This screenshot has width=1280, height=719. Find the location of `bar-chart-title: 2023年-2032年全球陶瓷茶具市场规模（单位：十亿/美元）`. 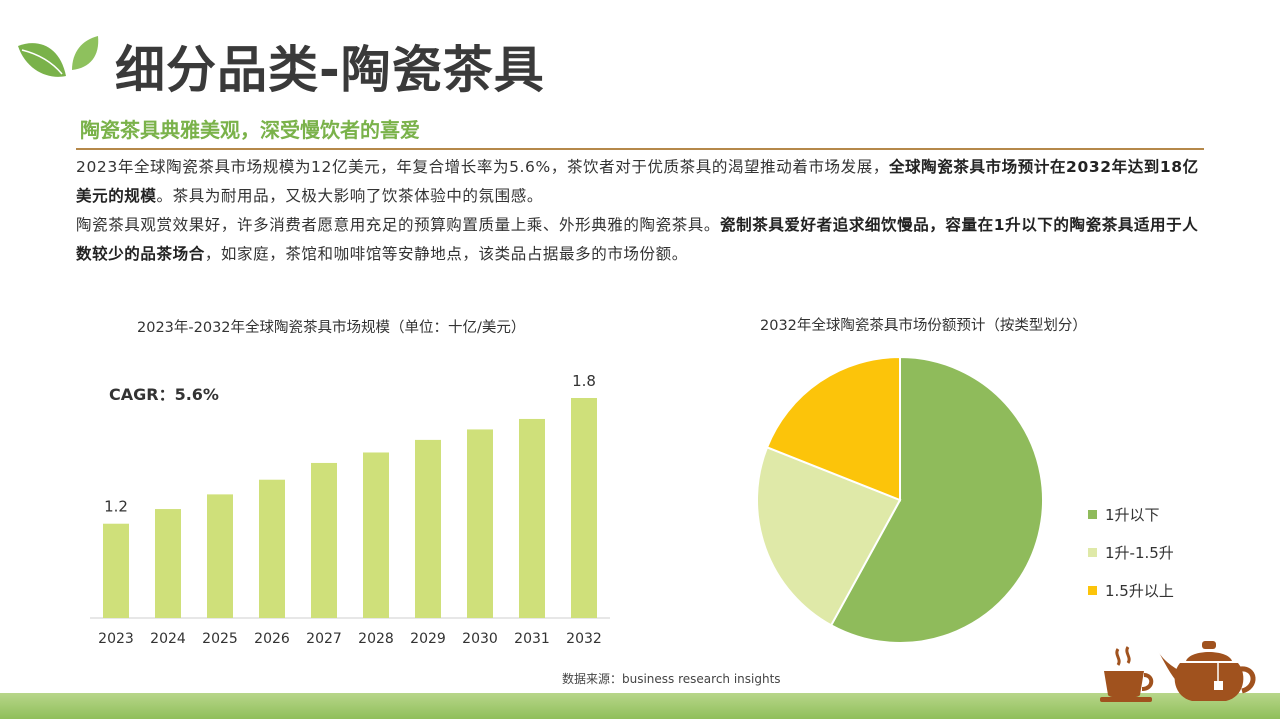

bar-chart-title: 2023年-2032年全球陶瓷茶具市场规模（单位：十亿/美元） is located at coordinates (331, 328).